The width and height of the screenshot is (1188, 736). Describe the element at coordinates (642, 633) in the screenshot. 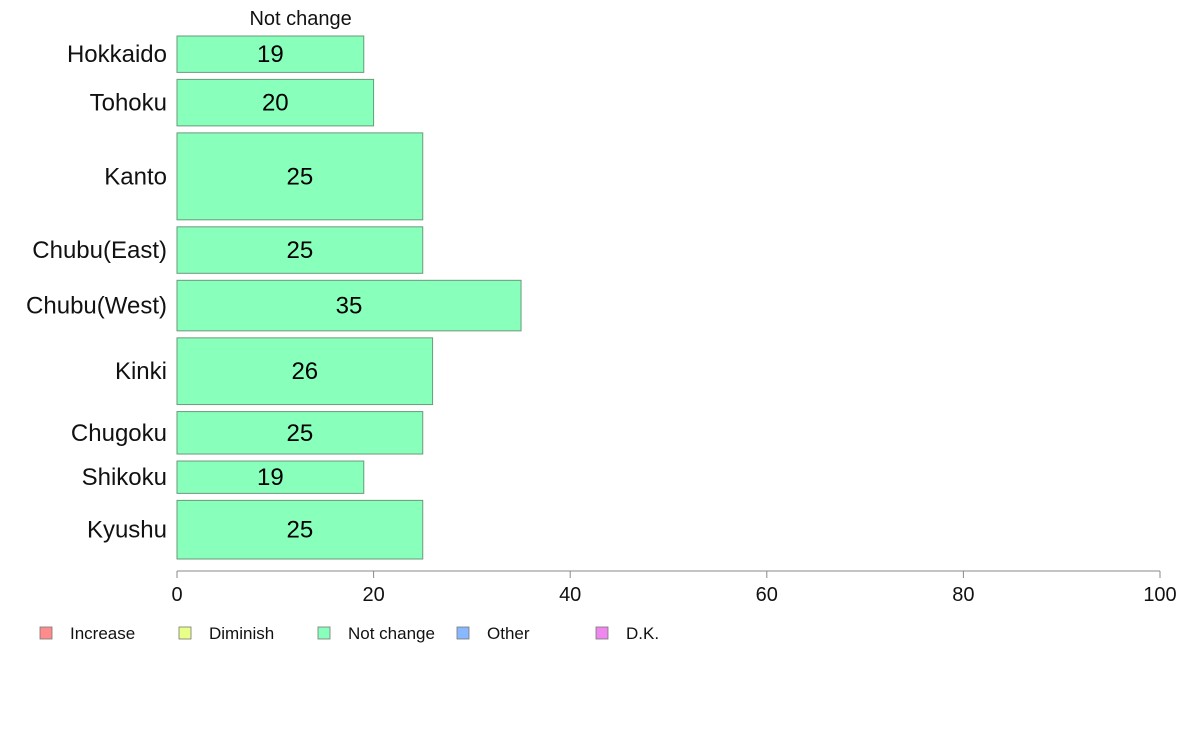

I see `legend-label: D.K.` at that location.